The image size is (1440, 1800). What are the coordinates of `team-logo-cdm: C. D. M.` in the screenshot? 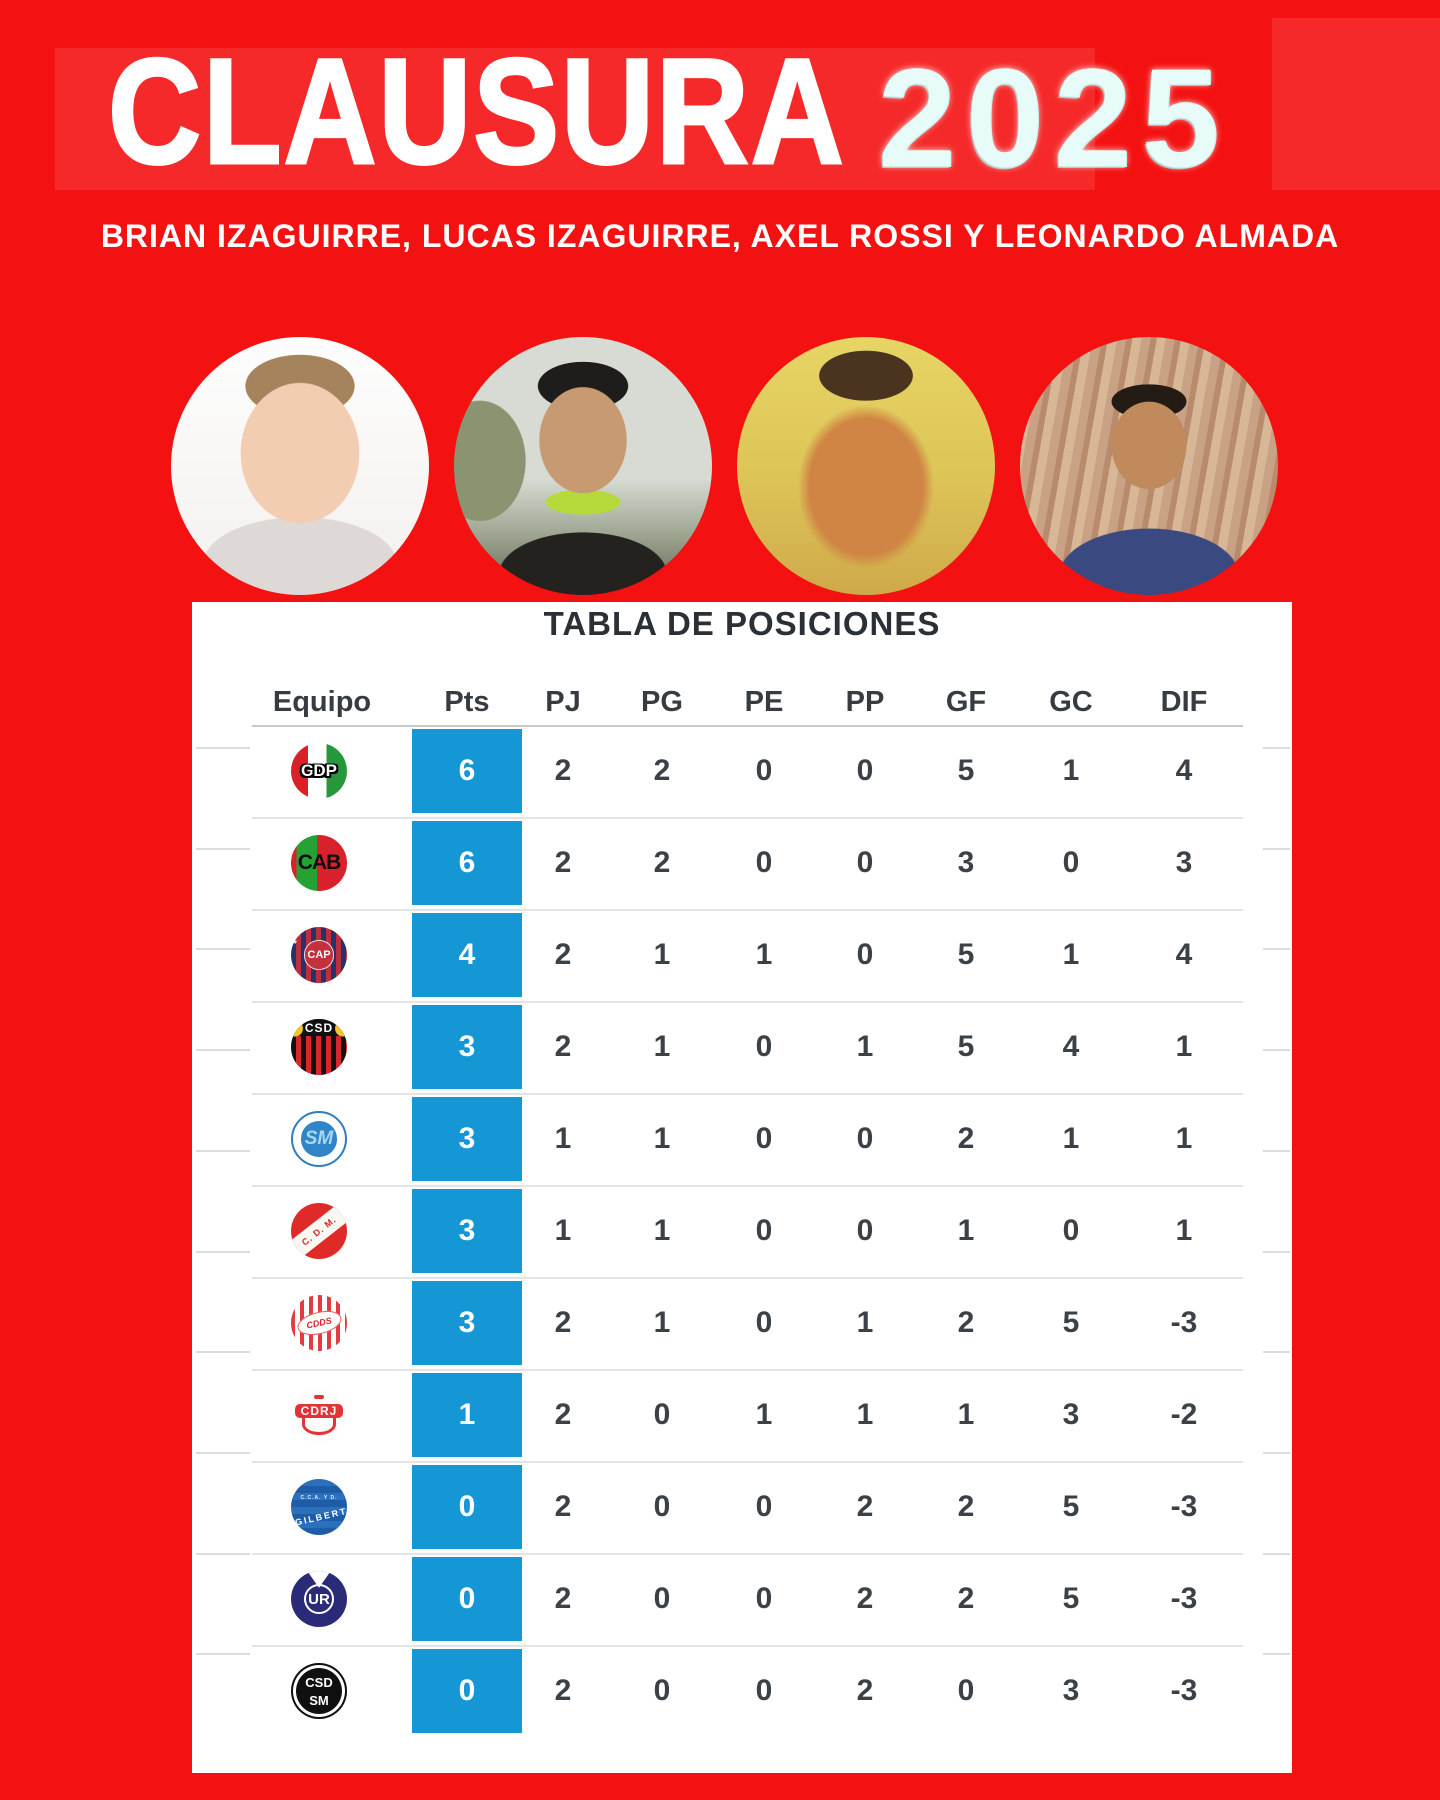 It's located at (319, 1231).